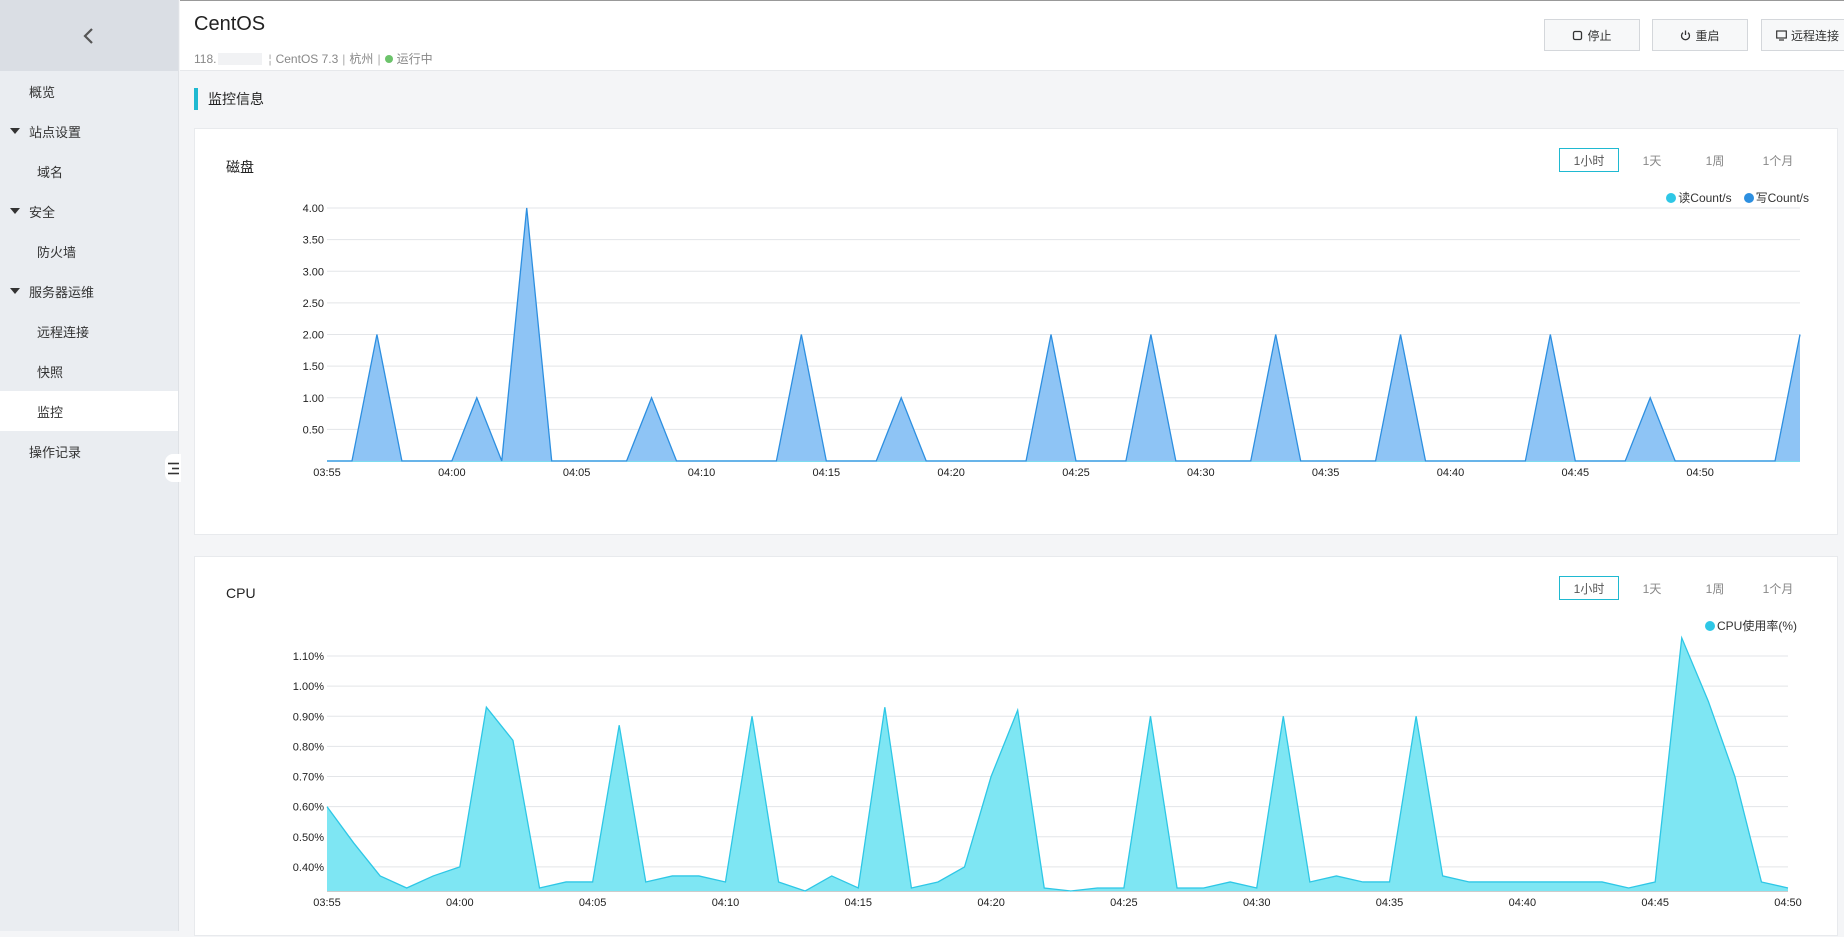 Image resolution: width=1844 pixels, height=937 pixels. What do you see at coordinates (308, 687) in the screenshot?
I see `y-tick-label: 1.00%` at bounding box center [308, 687].